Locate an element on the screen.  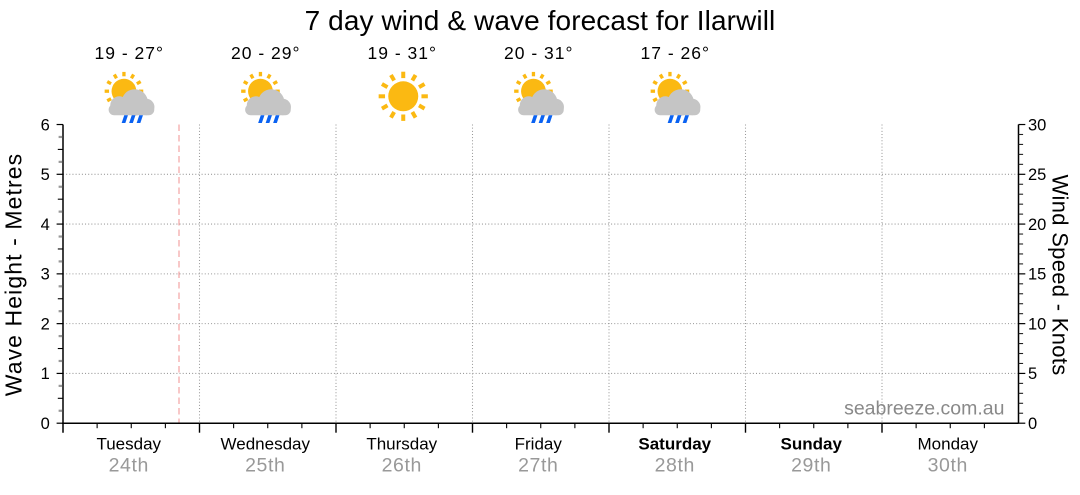
svg-text: Monday is located at coordinates (948, 444).